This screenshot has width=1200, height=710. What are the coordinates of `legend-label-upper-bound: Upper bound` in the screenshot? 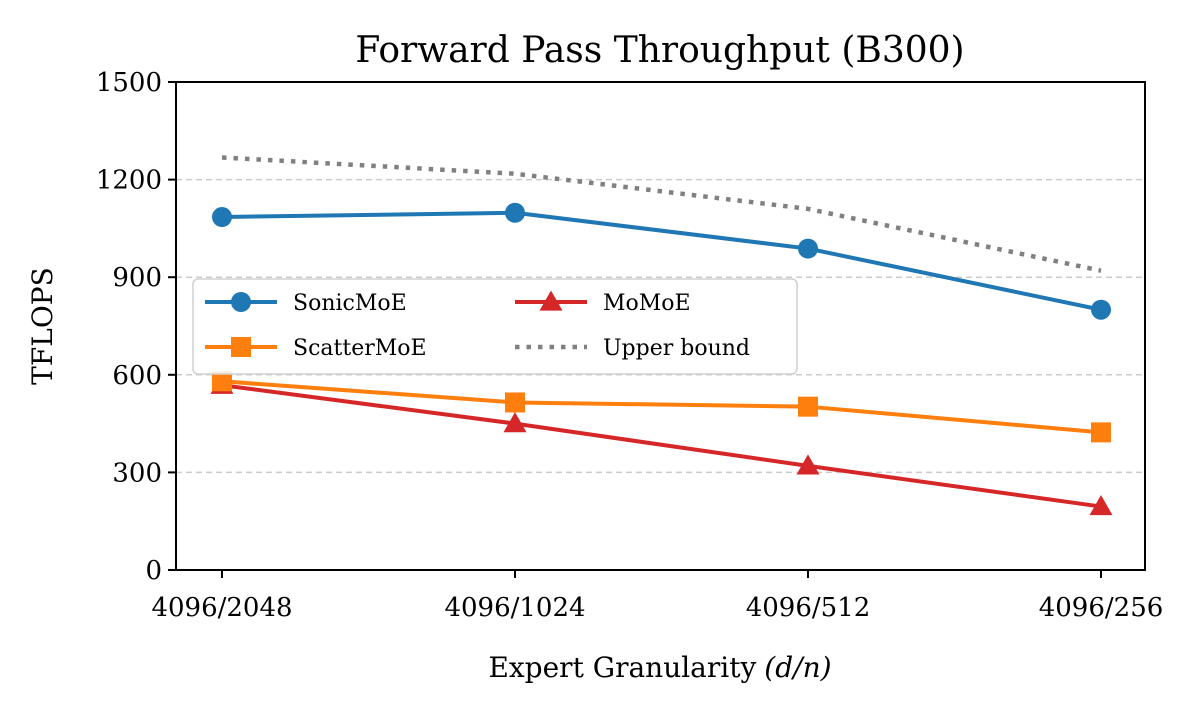 It's located at (676, 348).